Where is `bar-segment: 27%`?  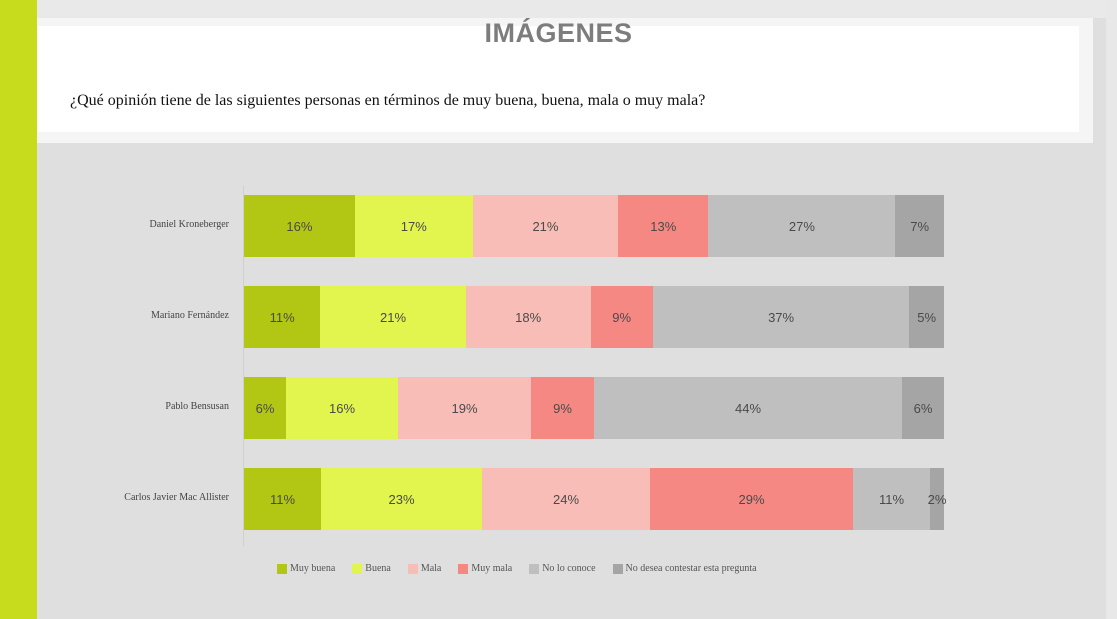 bar-segment: 27% is located at coordinates (802, 226).